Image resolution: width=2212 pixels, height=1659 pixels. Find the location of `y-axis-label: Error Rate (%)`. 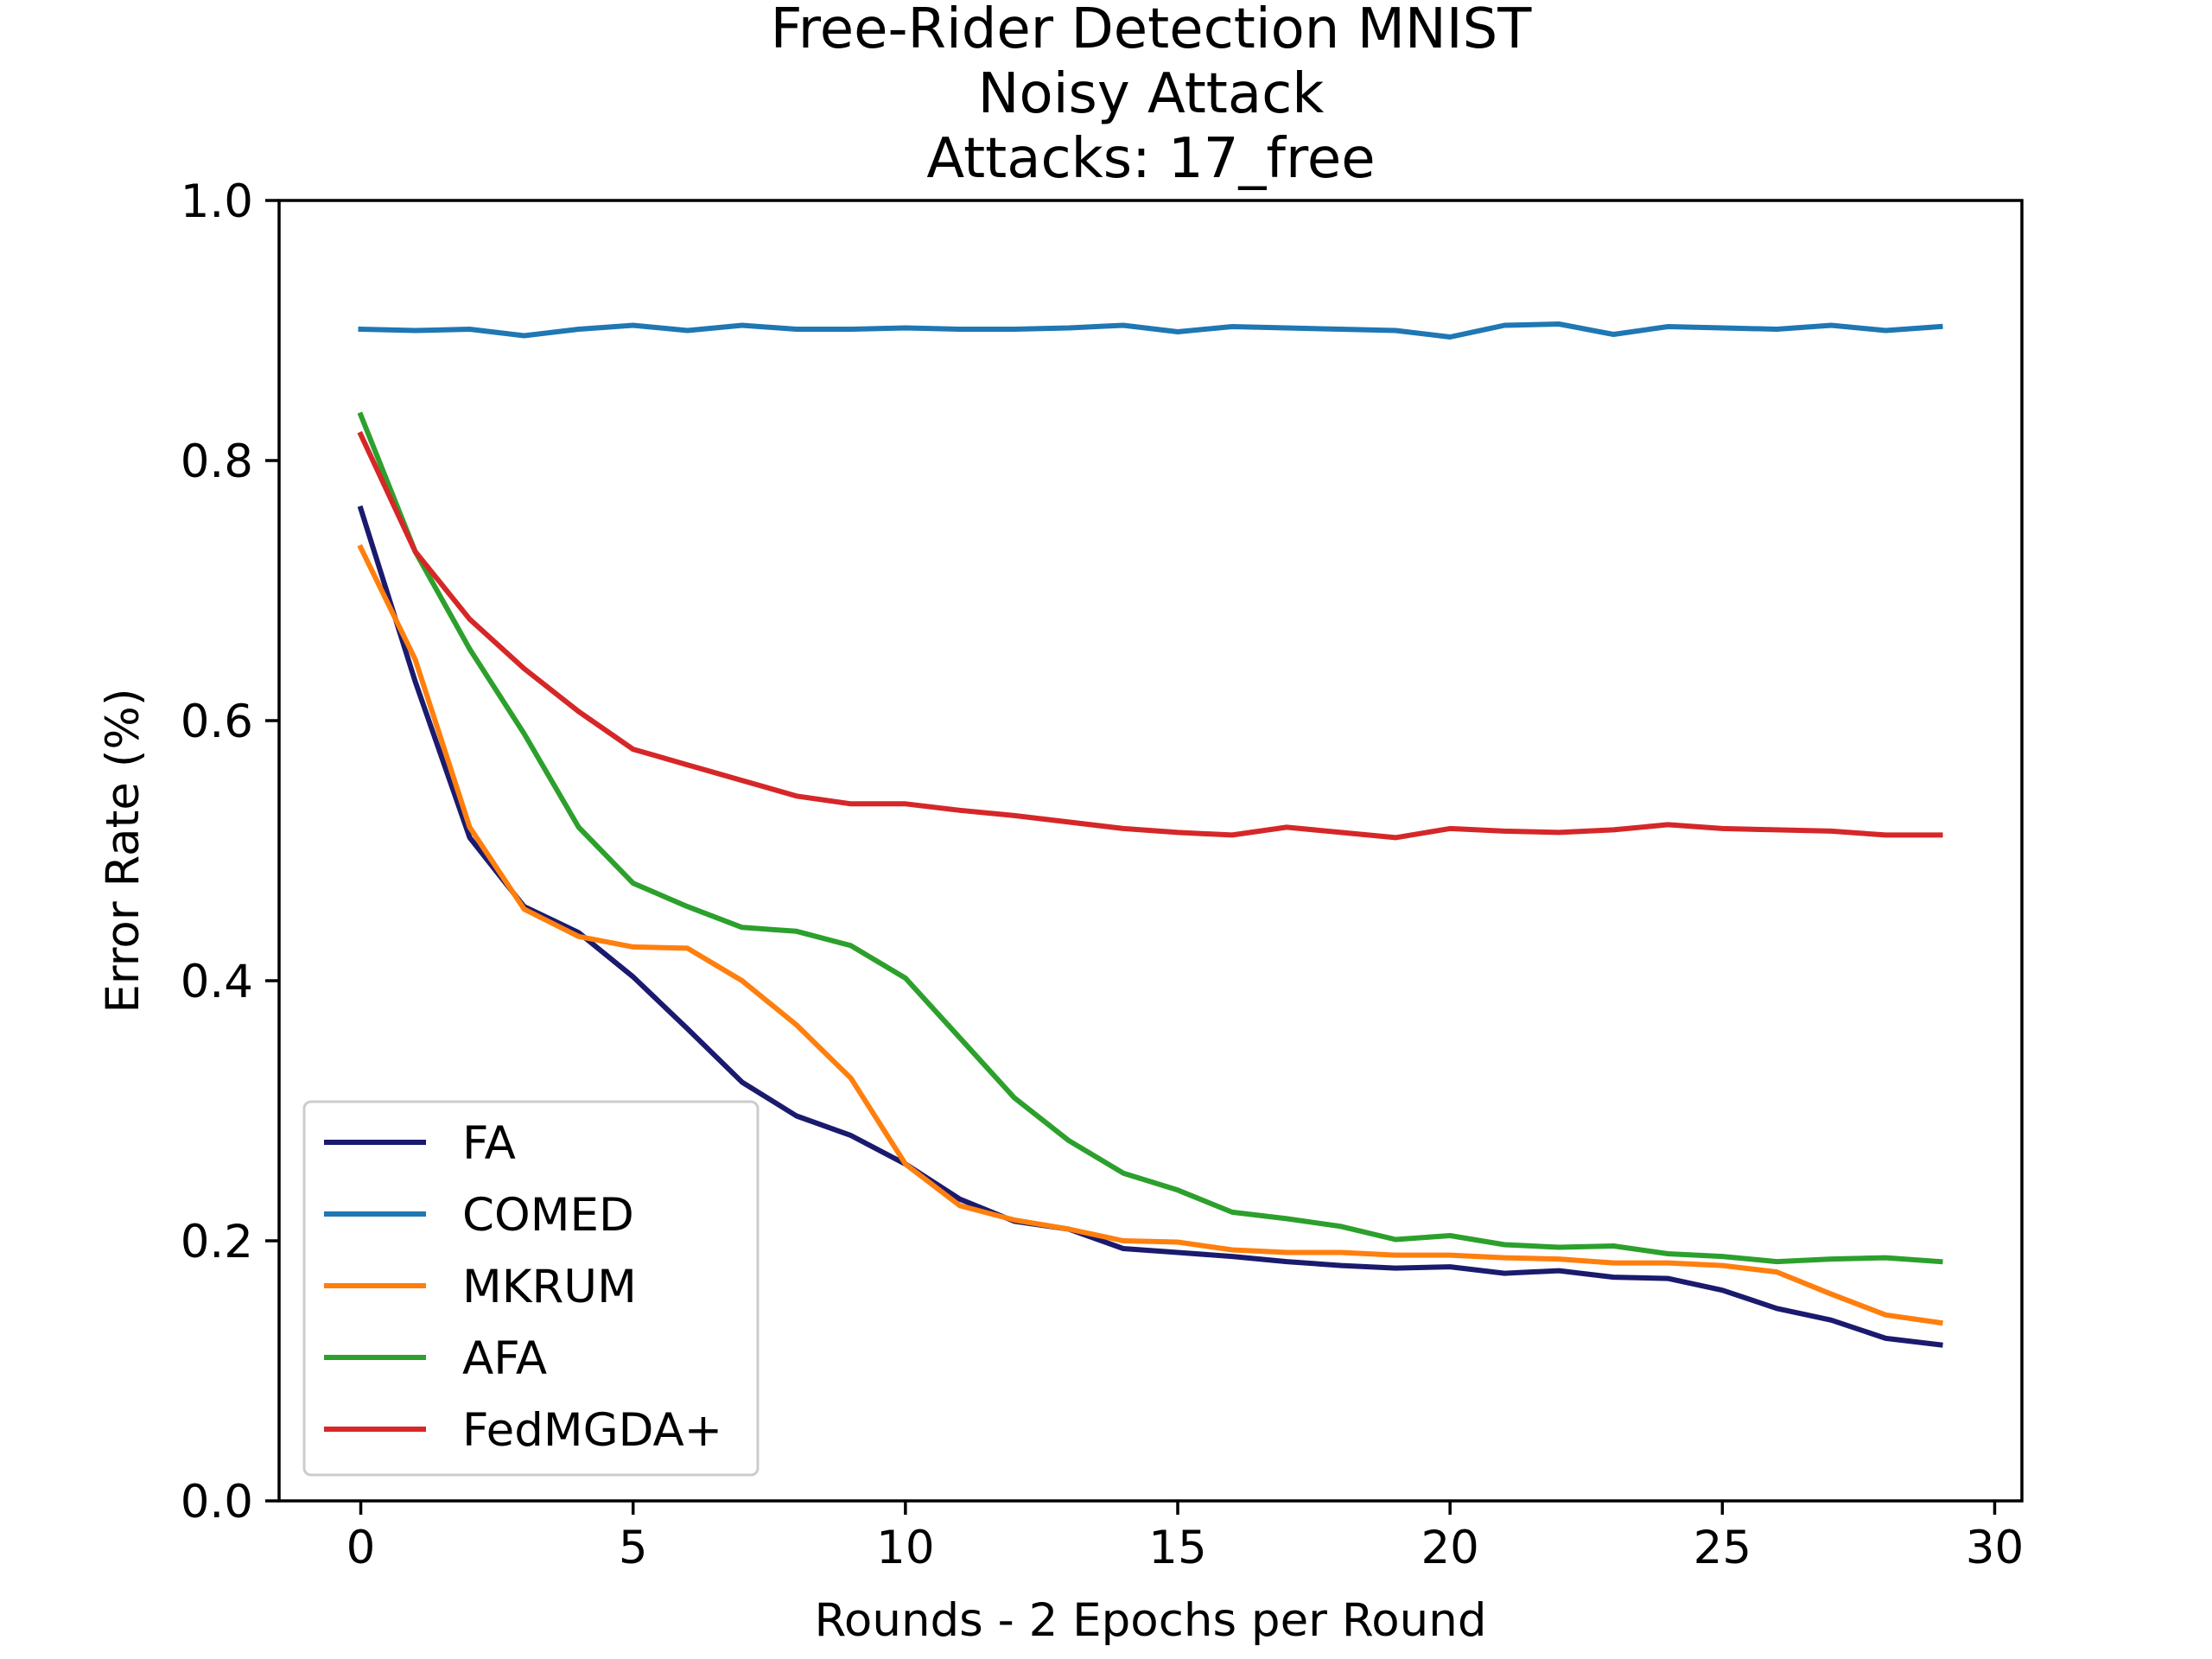

y-axis-label: Error Rate (%) is located at coordinates (123, 850).